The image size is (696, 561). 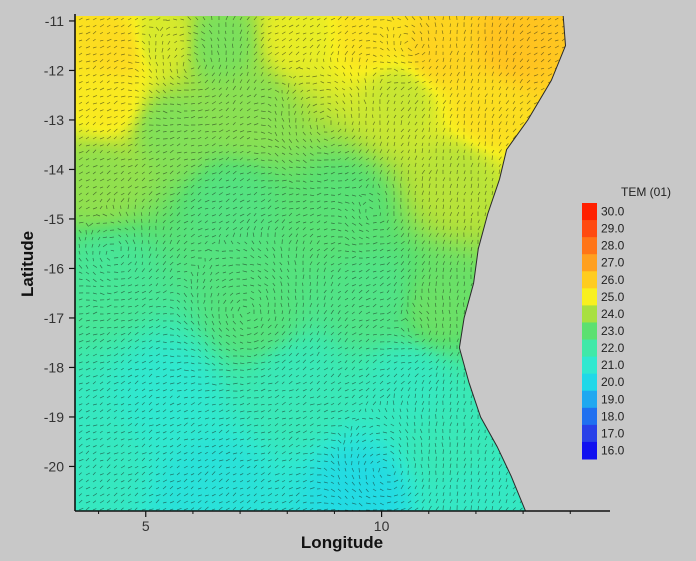 What do you see at coordinates (512, 263) in the screenshot?
I see `coastline` at bounding box center [512, 263].